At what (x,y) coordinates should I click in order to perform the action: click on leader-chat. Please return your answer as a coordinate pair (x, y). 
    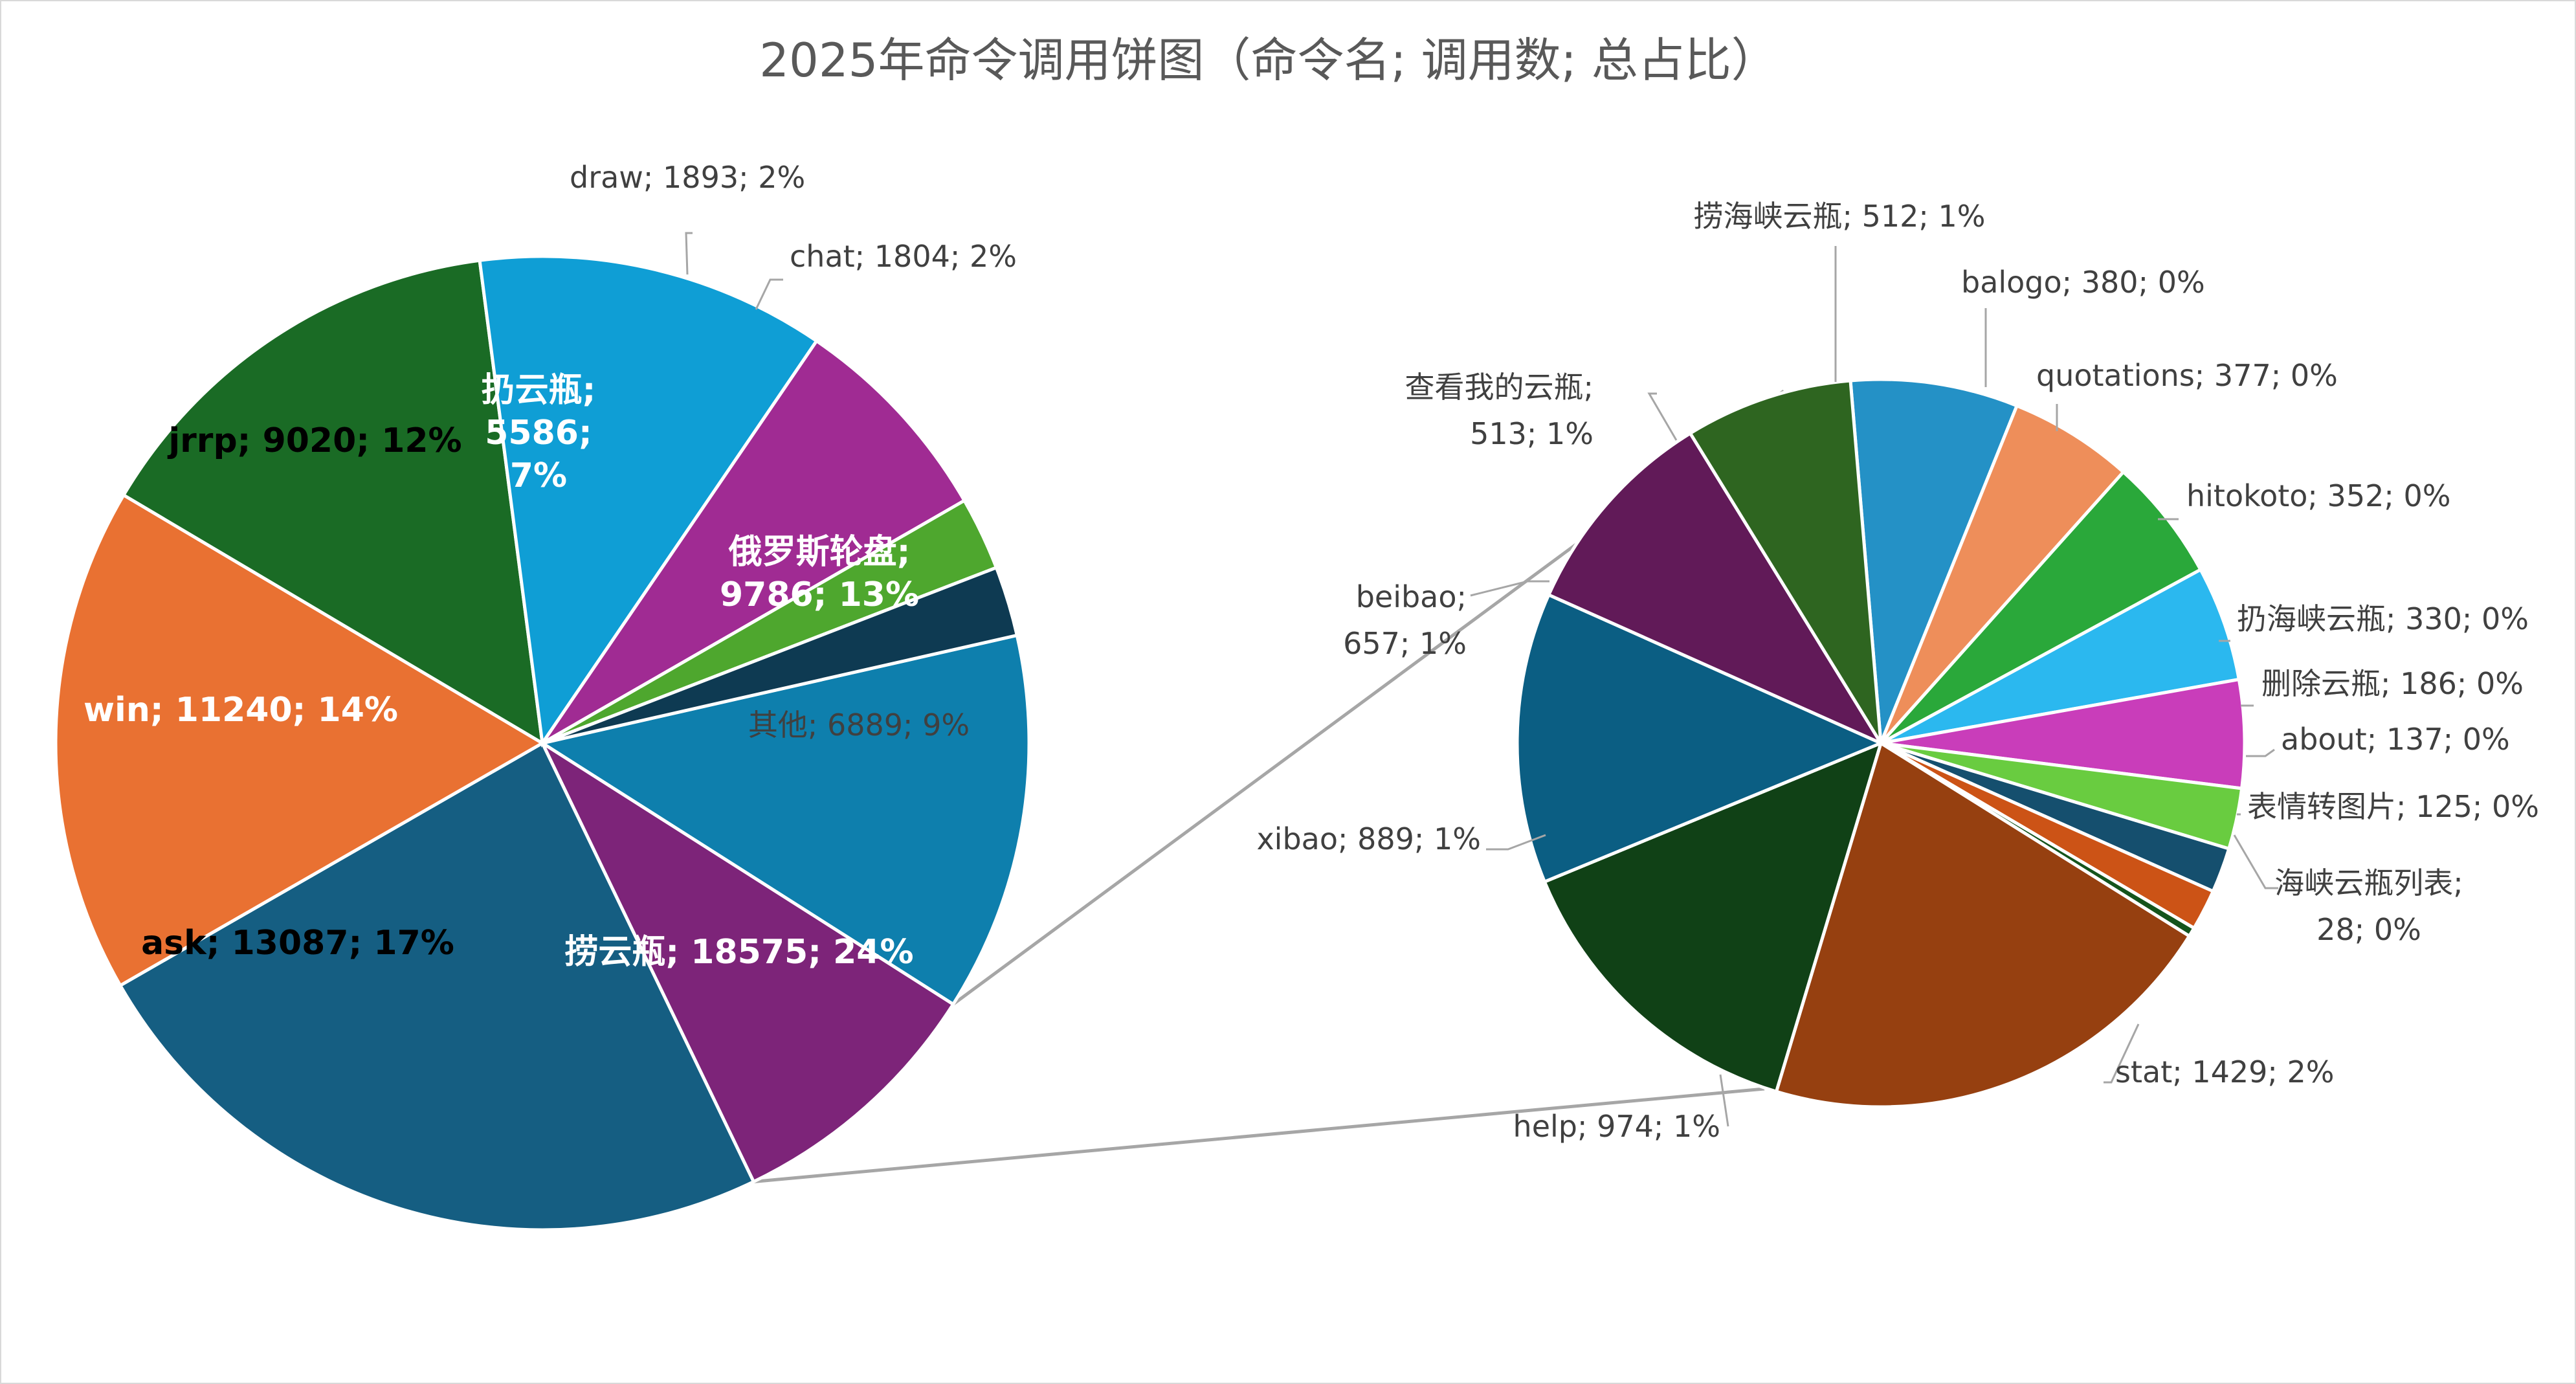
    Looking at the image, I should click on (769, 294).